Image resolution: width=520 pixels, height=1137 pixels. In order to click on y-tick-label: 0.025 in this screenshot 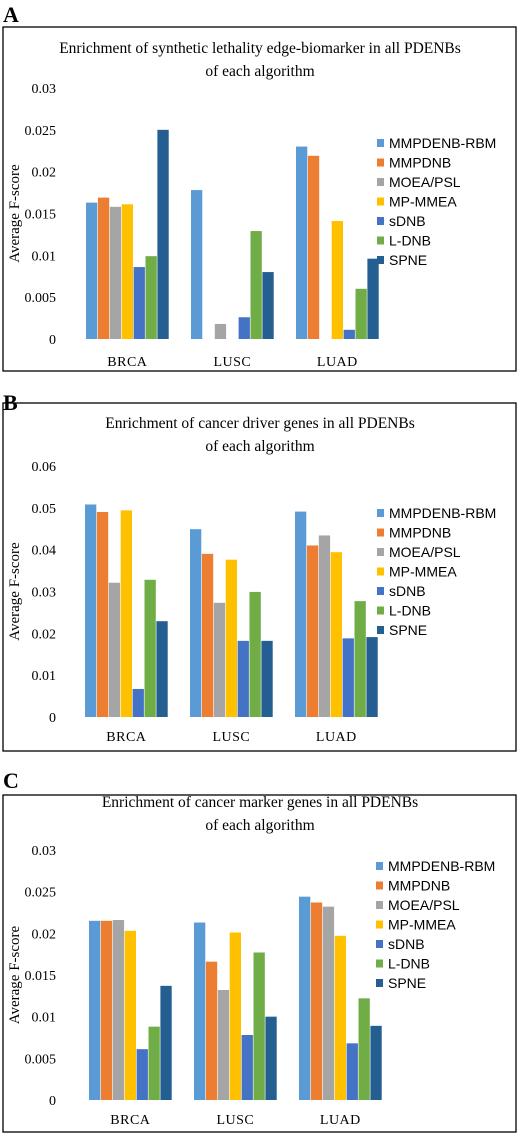, I will do `click(41, 131)`.